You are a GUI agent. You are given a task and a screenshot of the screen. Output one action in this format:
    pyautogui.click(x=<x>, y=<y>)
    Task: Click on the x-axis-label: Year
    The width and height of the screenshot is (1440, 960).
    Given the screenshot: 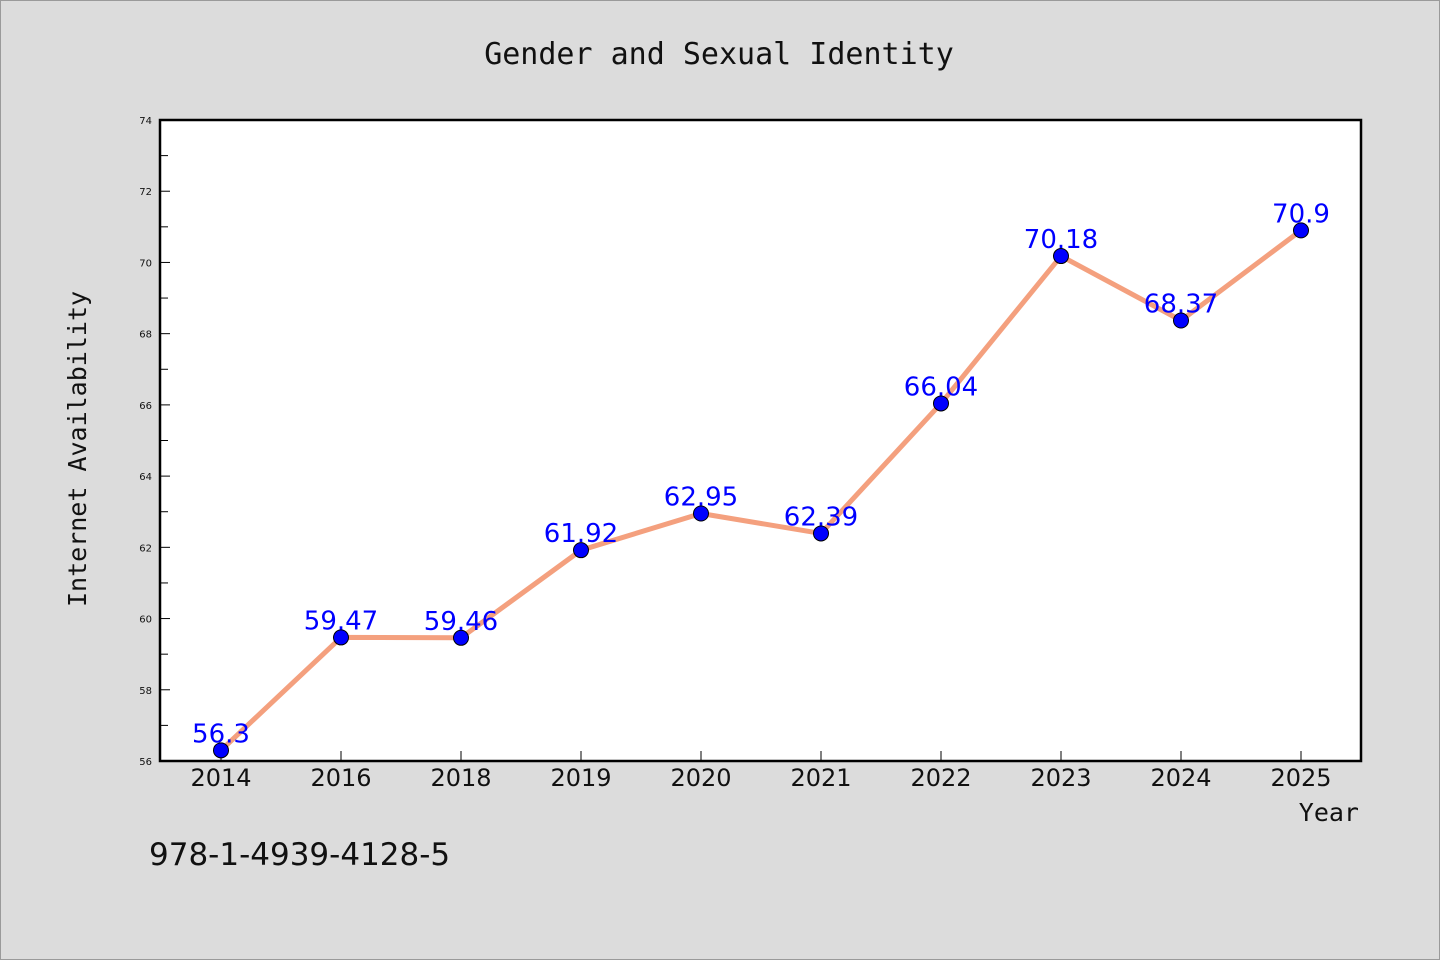 What is the action you would take?
    pyautogui.click(x=1329, y=812)
    